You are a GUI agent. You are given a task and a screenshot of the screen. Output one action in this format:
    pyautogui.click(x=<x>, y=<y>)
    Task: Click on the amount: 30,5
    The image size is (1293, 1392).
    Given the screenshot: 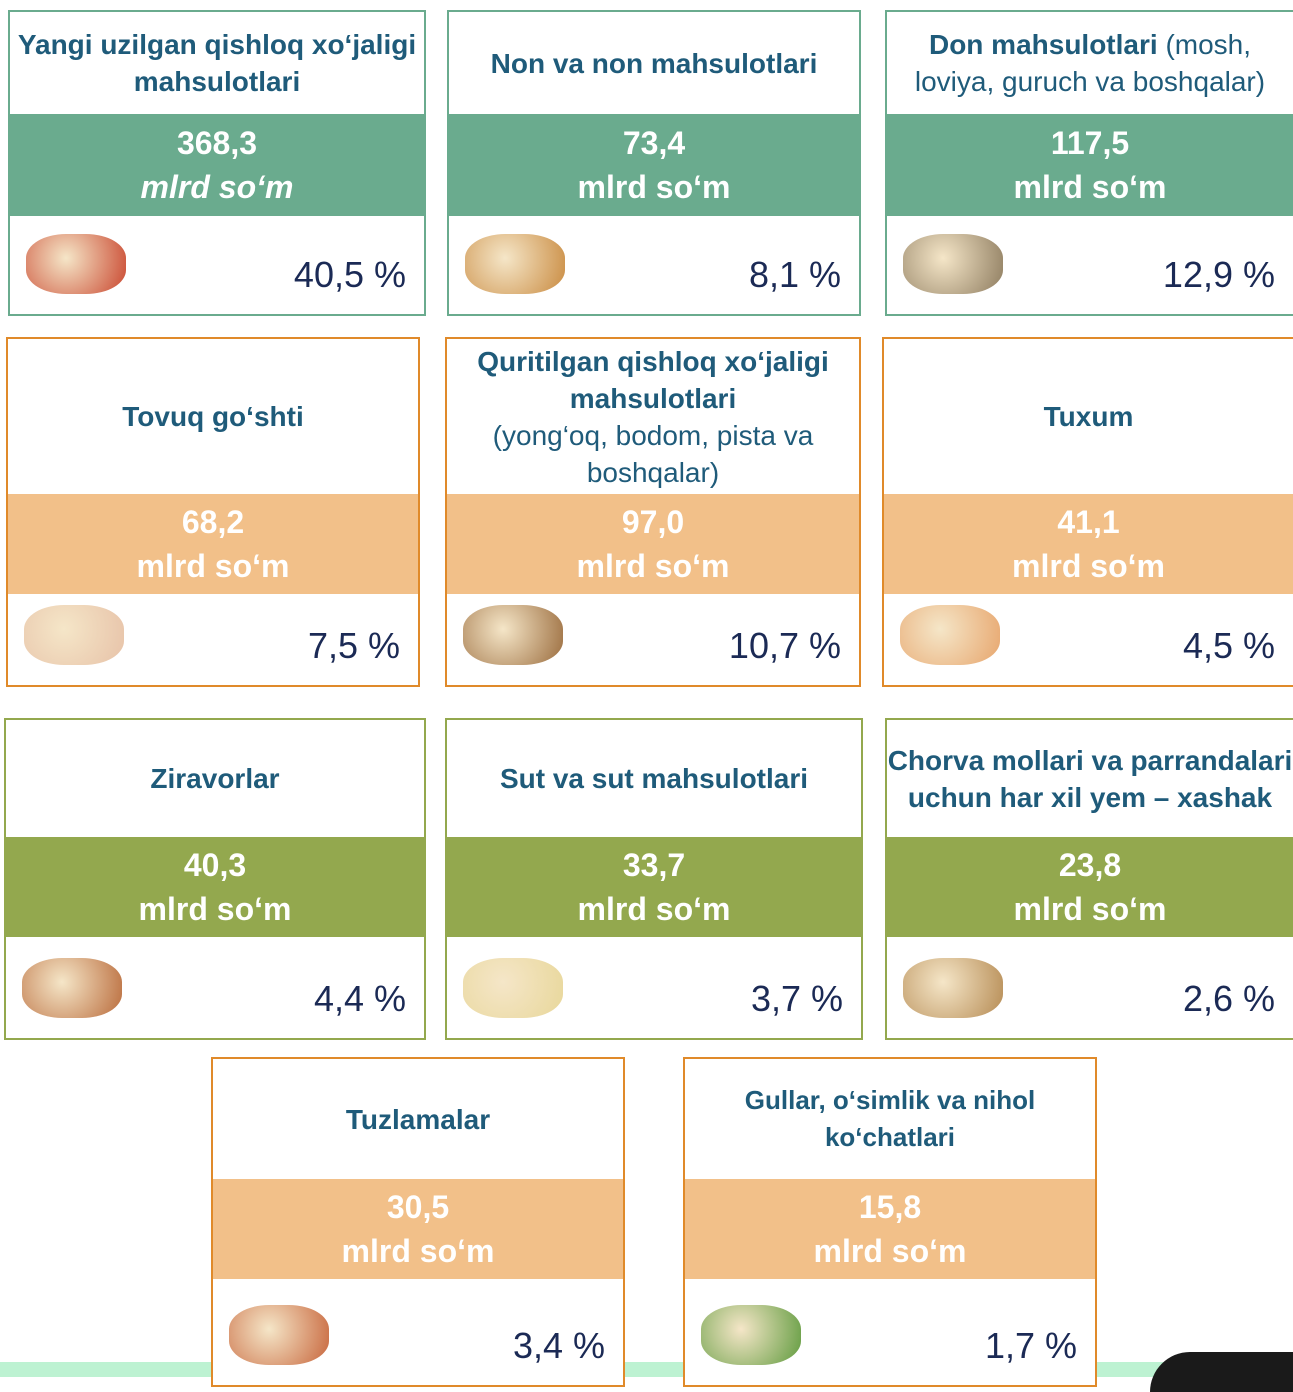 What is the action you would take?
    pyautogui.click(x=418, y=1207)
    